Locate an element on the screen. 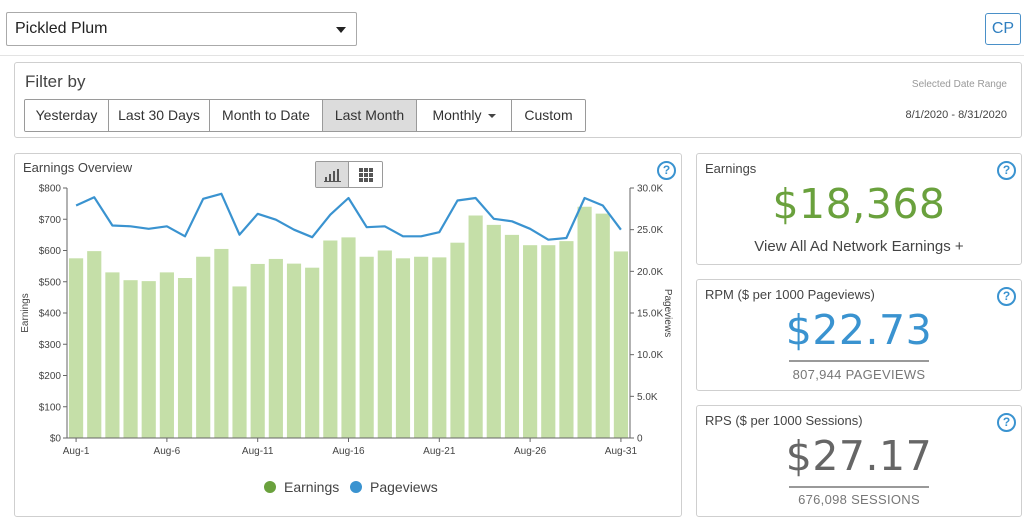 Image resolution: width=1024 pixels, height=518 pixels. y-left-tick-label: $500 is located at coordinates (50, 282).